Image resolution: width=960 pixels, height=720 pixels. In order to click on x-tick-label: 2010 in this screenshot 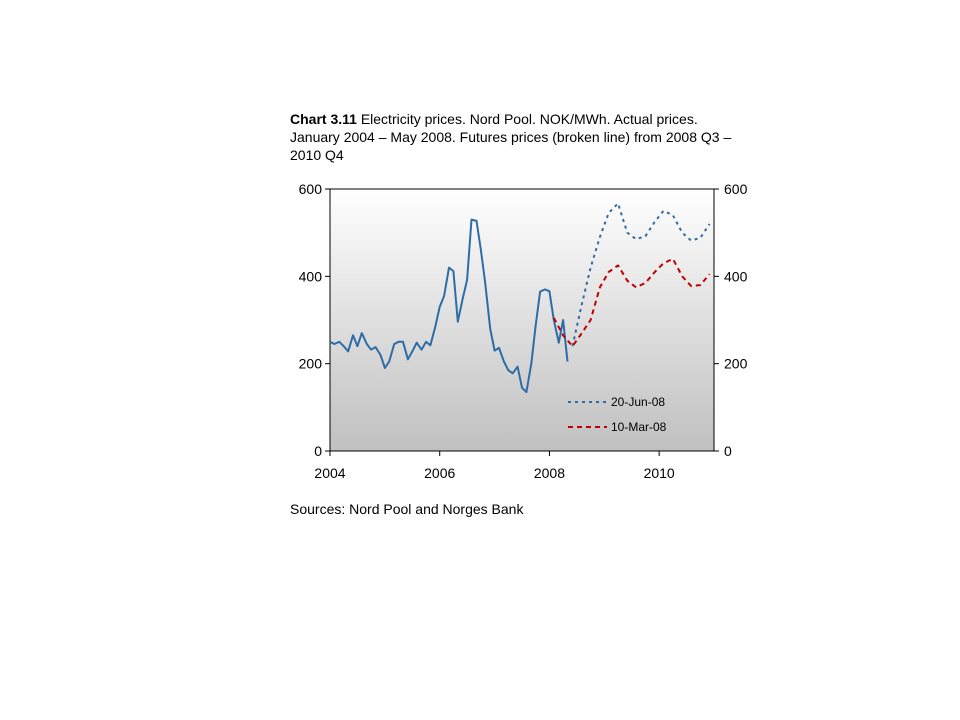, I will do `click(659, 473)`.